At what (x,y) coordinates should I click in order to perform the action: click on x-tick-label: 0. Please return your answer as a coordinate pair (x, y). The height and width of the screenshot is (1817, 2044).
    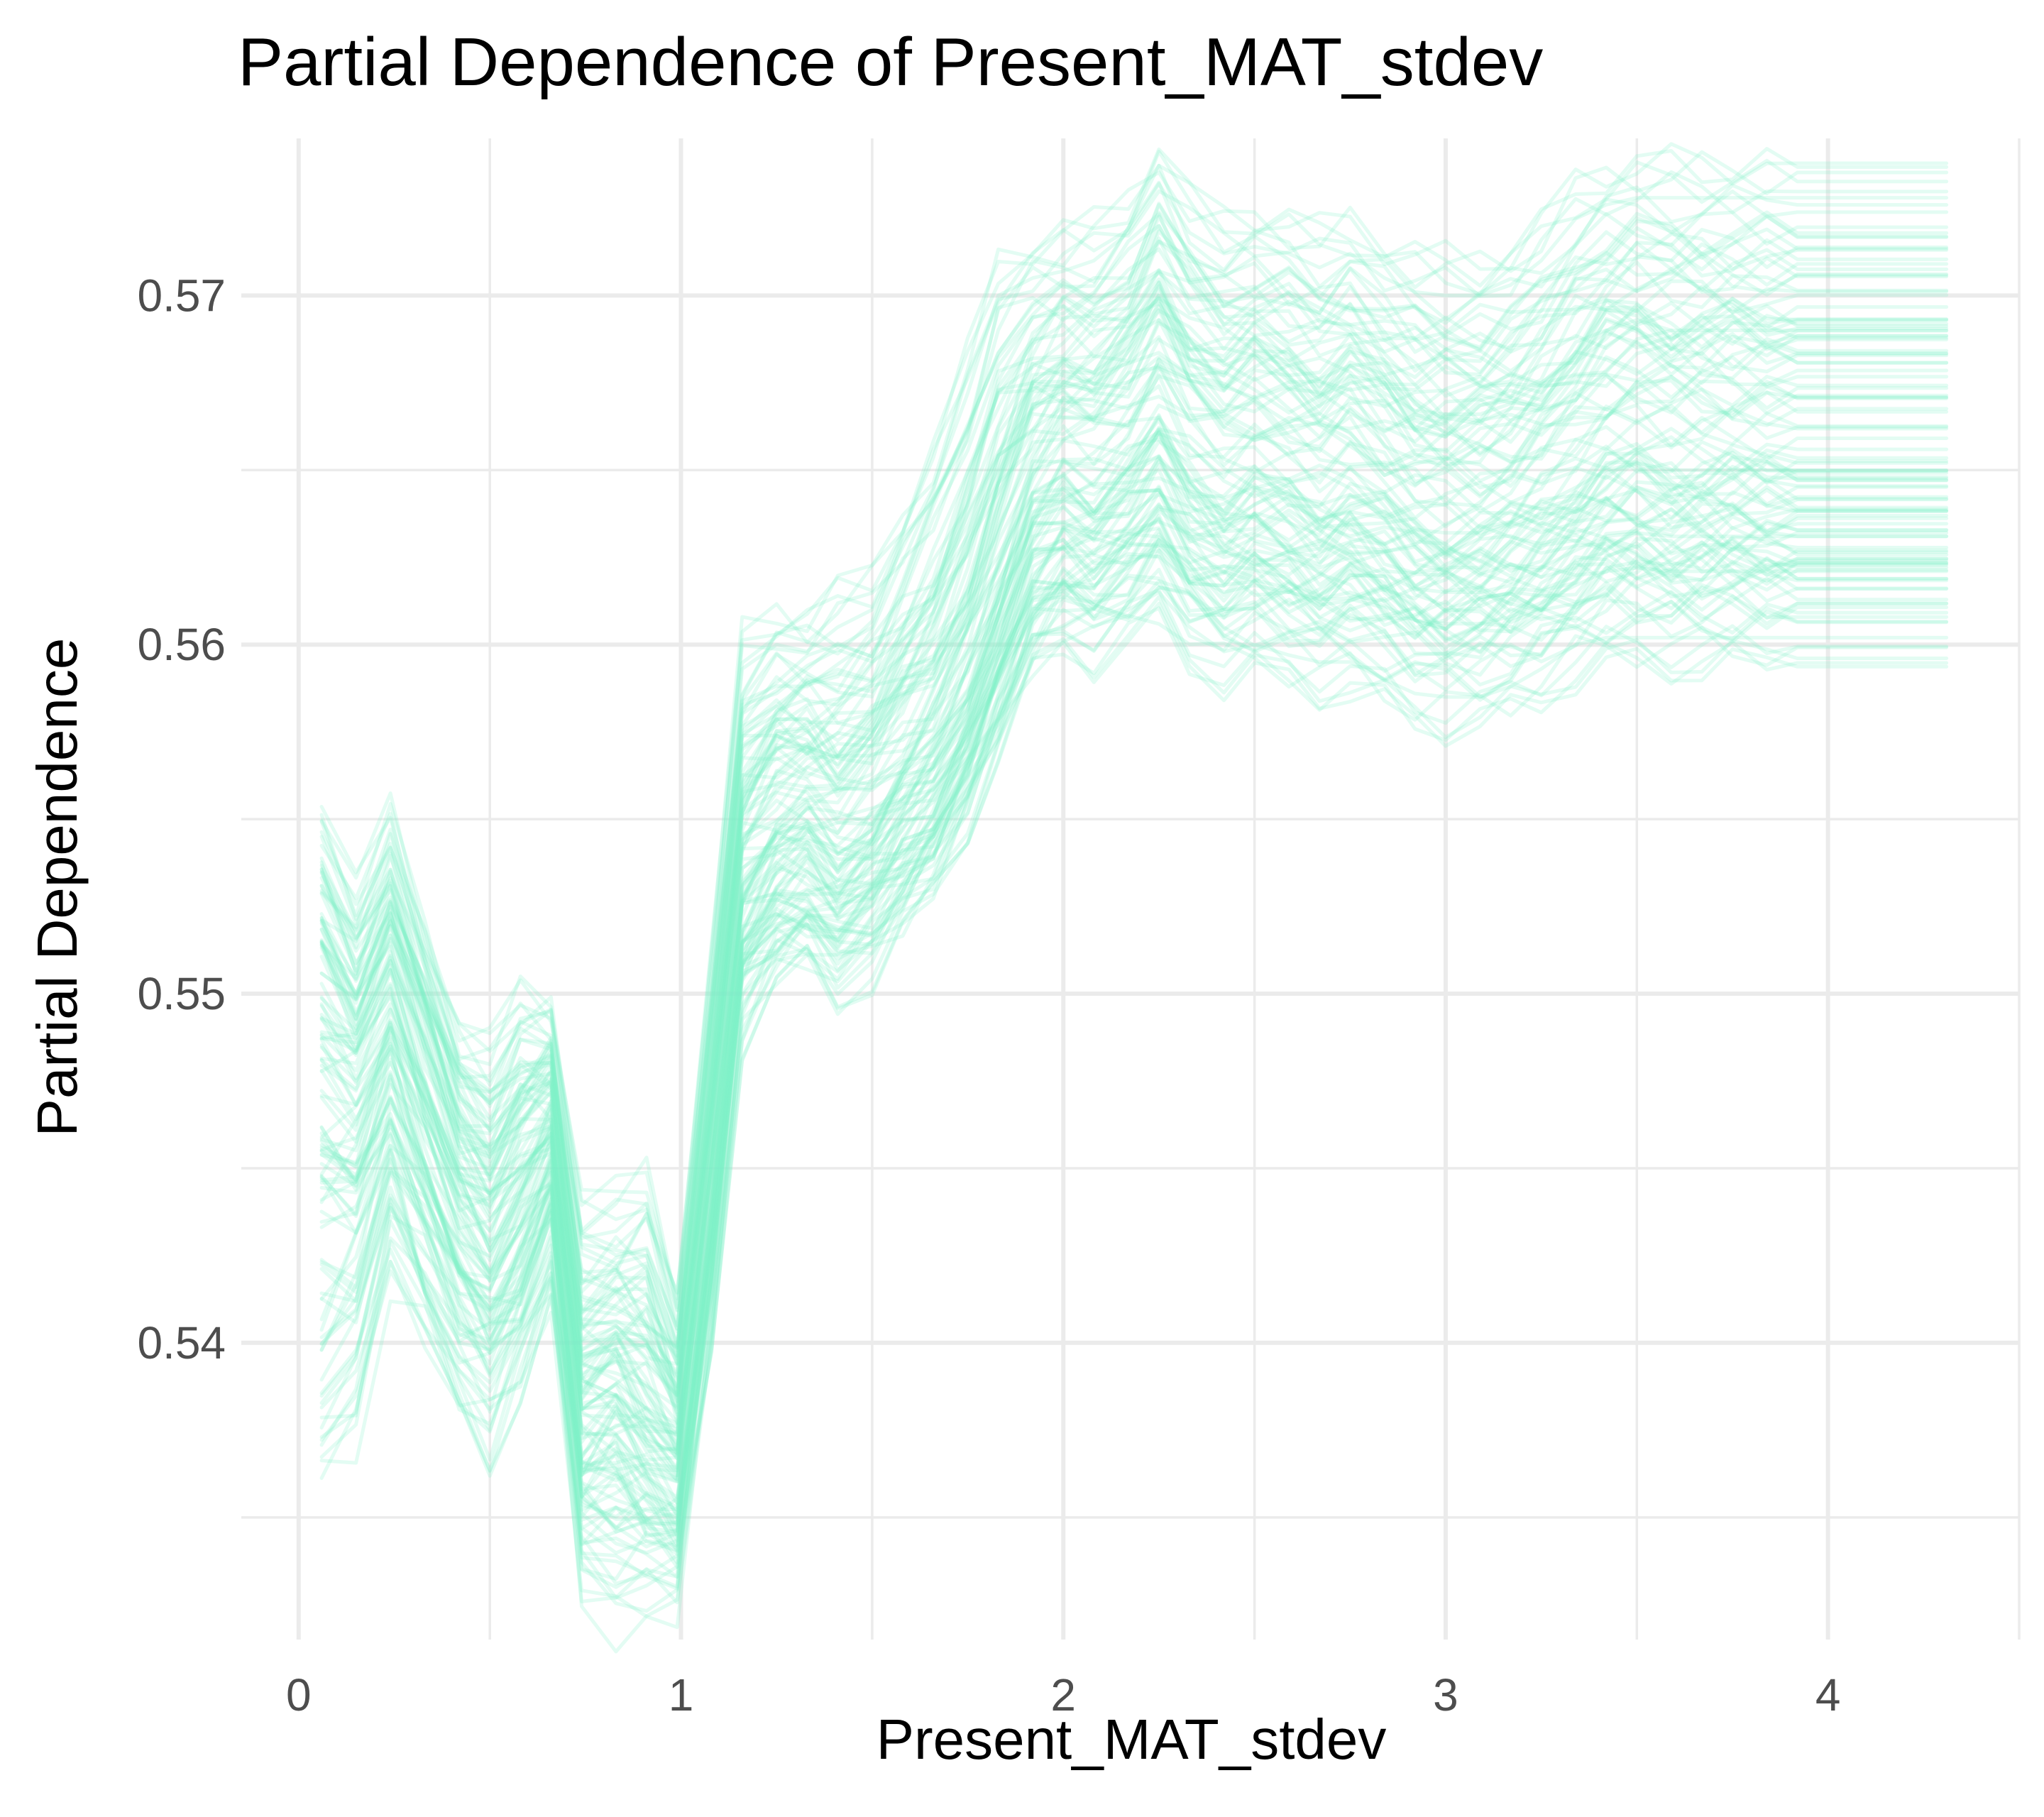
    Looking at the image, I should click on (299, 1694).